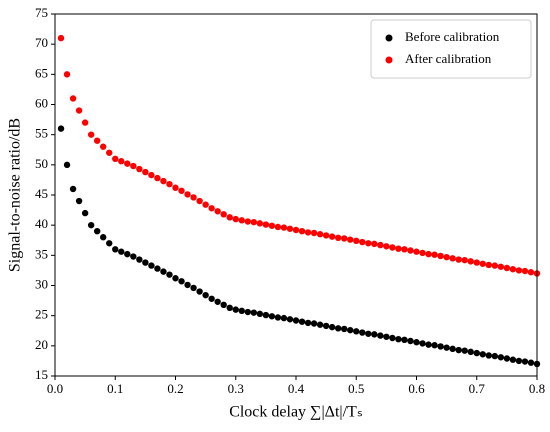 Image resolution: width=550 pixels, height=432 pixels. I want to click on x-tick-label: 0.8, so click(537, 388).